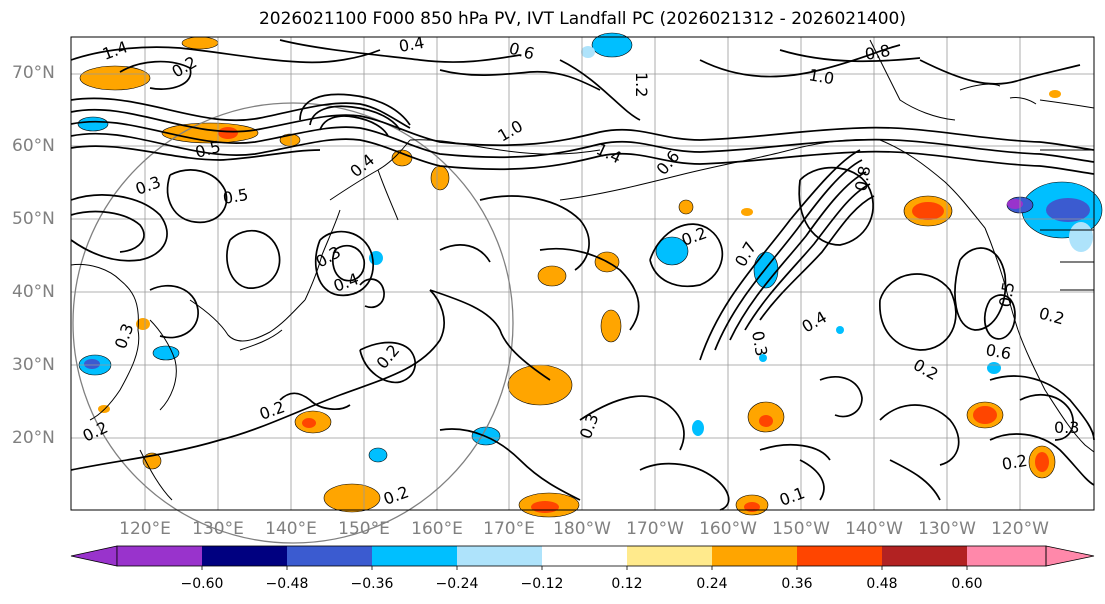 This screenshot has height=604, width=1105. I want to click on lat-label-30n: 30°N, so click(33, 365).